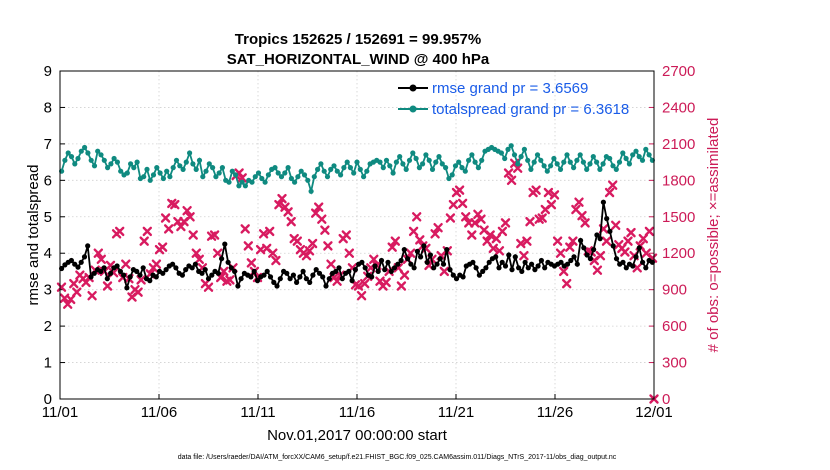 Image resolution: width=830 pixels, height=470 pixels. I want to click on legend-rmse-marker, so click(413, 88).